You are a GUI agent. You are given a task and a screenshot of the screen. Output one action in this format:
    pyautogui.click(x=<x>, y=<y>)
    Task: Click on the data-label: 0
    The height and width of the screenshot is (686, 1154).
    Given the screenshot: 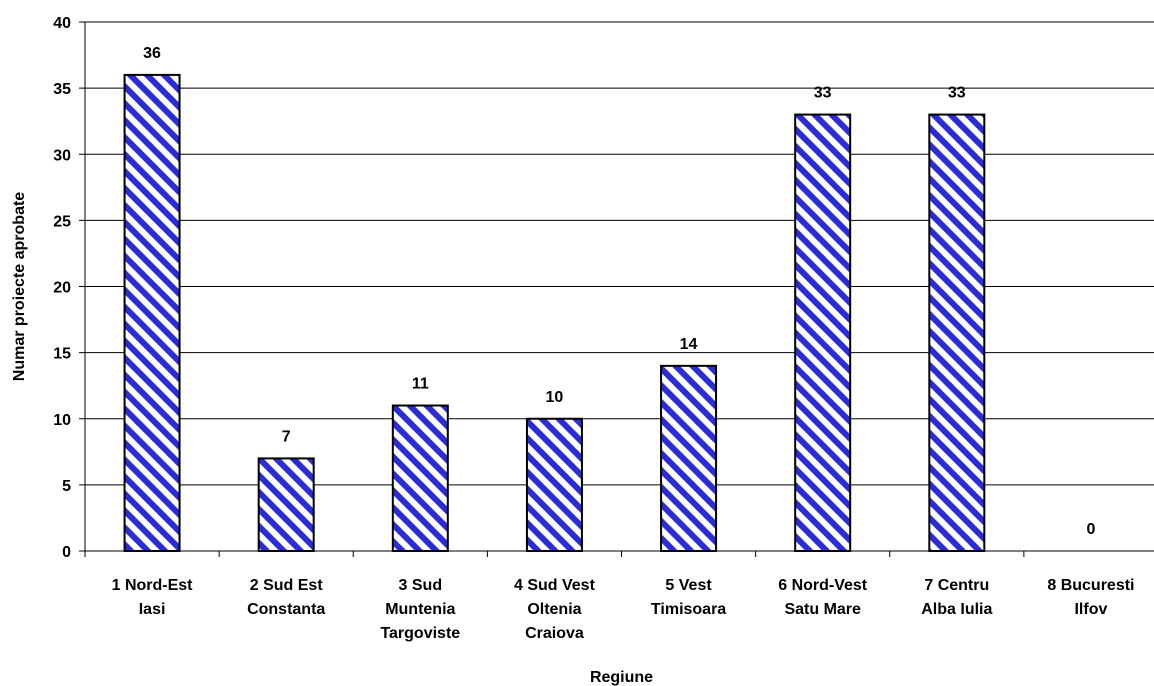 What is the action you would take?
    pyautogui.click(x=1090, y=529)
    